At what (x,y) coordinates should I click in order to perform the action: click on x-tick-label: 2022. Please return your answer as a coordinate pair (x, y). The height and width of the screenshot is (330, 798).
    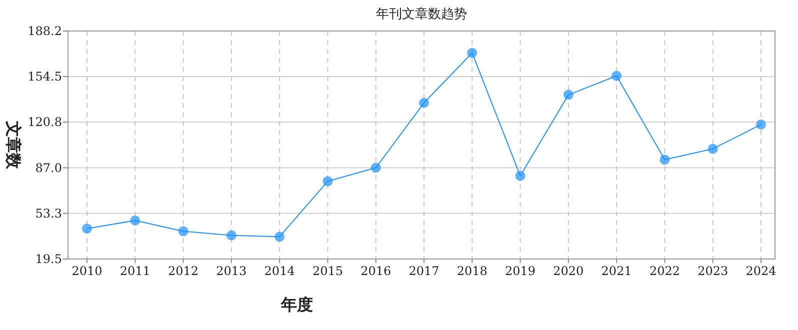
    Looking at the image, I should click on (664, 271).